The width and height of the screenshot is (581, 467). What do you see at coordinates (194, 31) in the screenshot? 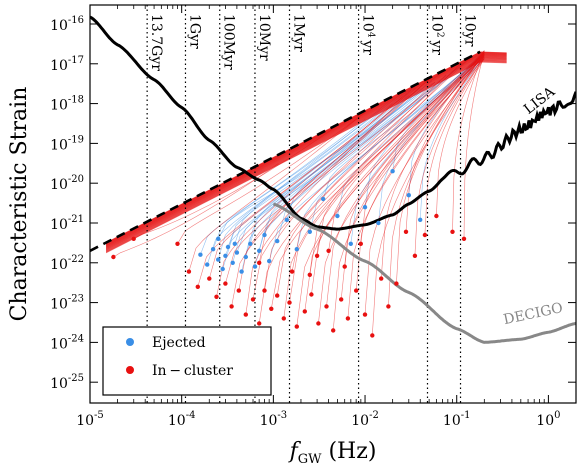
I see `time-marker-label: 1Gyr` at bounding box center [194, 31].